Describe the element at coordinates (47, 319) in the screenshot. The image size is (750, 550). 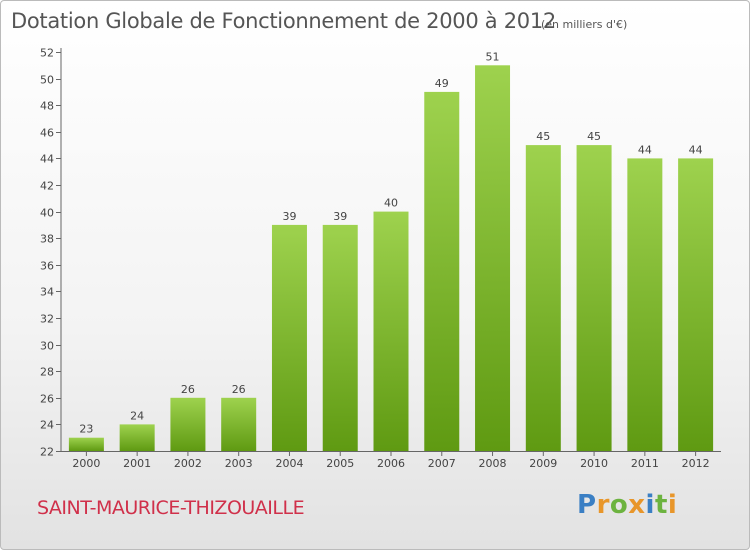
I see `y-tick-label: 32` at that location.